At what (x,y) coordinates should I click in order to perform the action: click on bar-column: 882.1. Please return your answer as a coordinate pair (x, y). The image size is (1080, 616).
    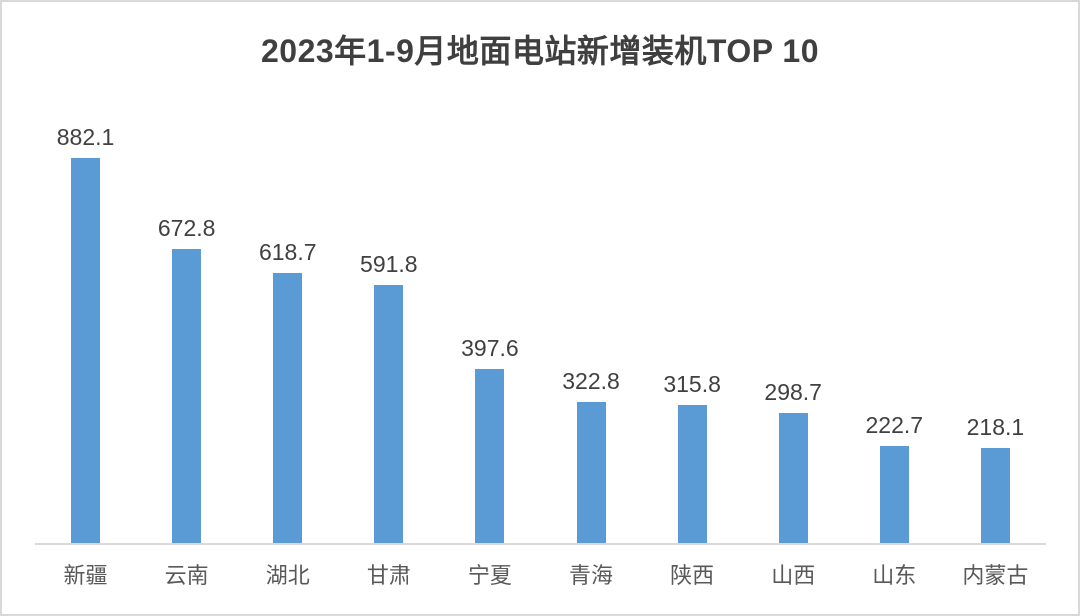
    Looking at the image, I should click on (85, 322).